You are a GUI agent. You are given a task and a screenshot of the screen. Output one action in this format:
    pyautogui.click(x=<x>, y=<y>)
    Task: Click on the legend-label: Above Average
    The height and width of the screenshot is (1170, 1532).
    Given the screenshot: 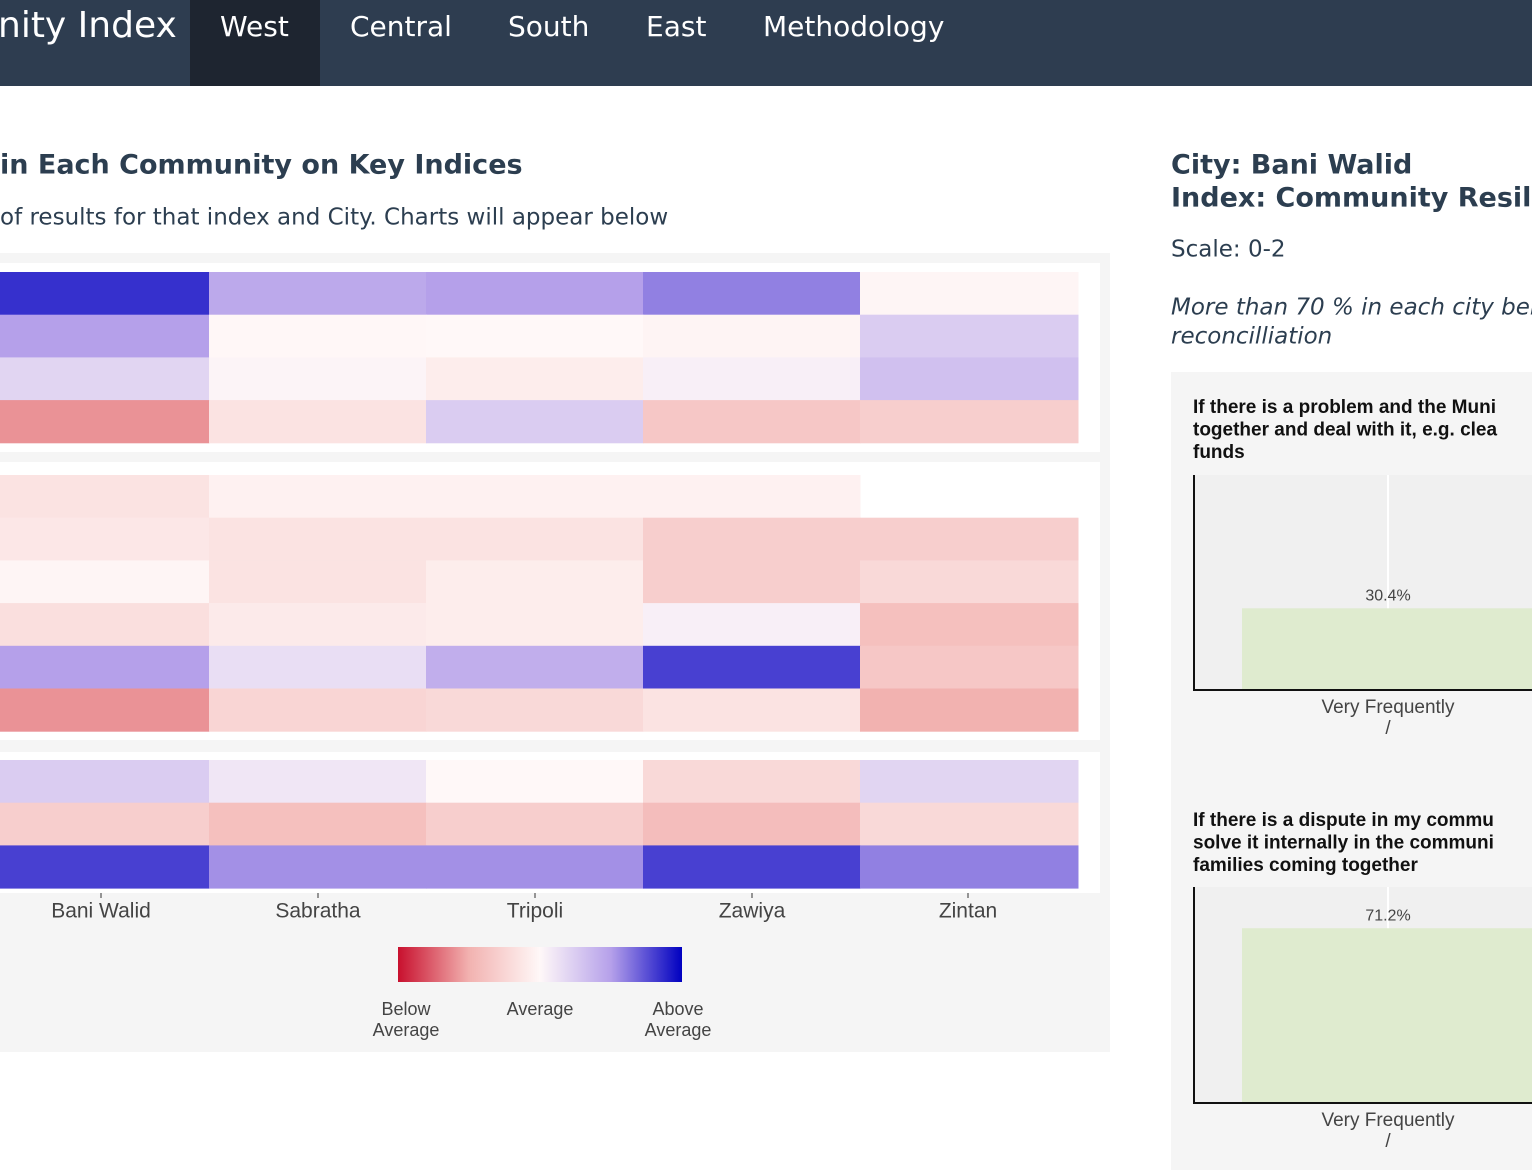 What is the action you would take?
    pyautogui.click(x=678, y=1019)
    